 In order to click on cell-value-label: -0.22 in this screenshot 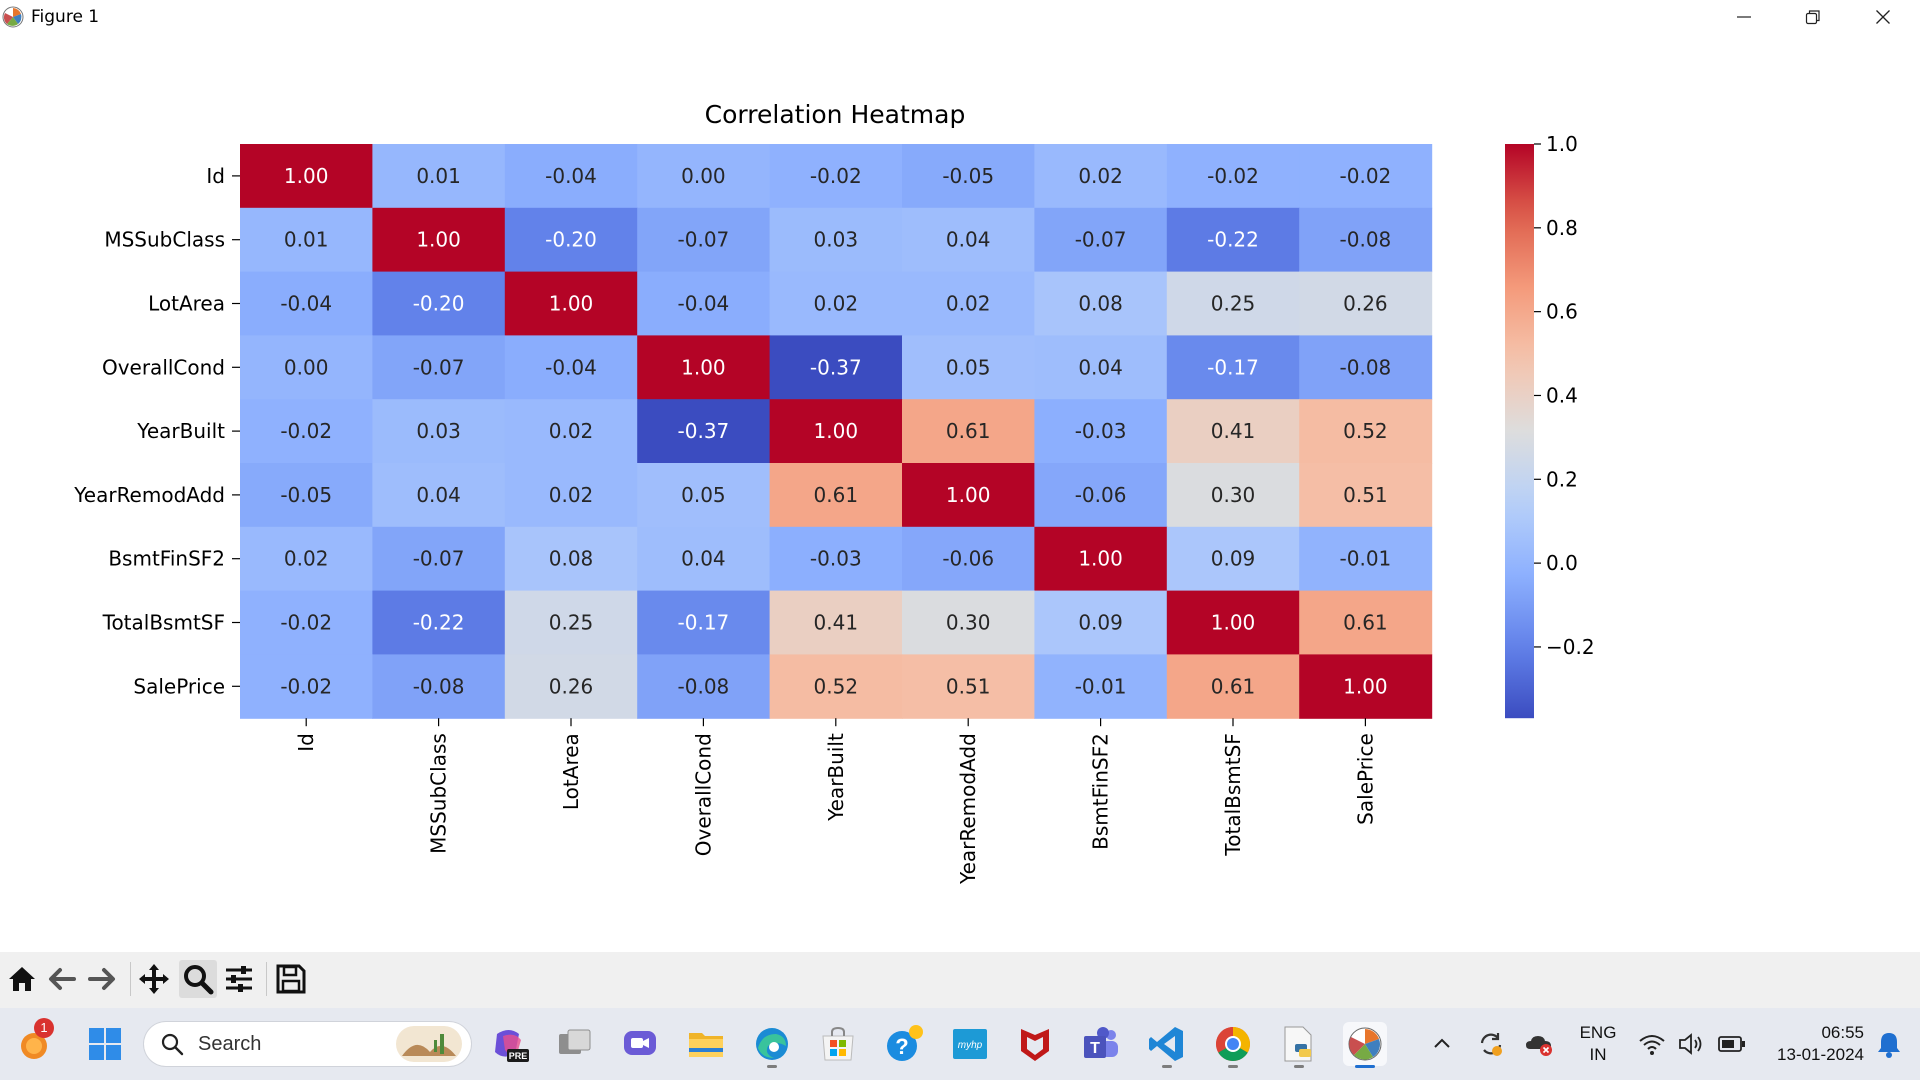, I will do `click(1233, 240)`.